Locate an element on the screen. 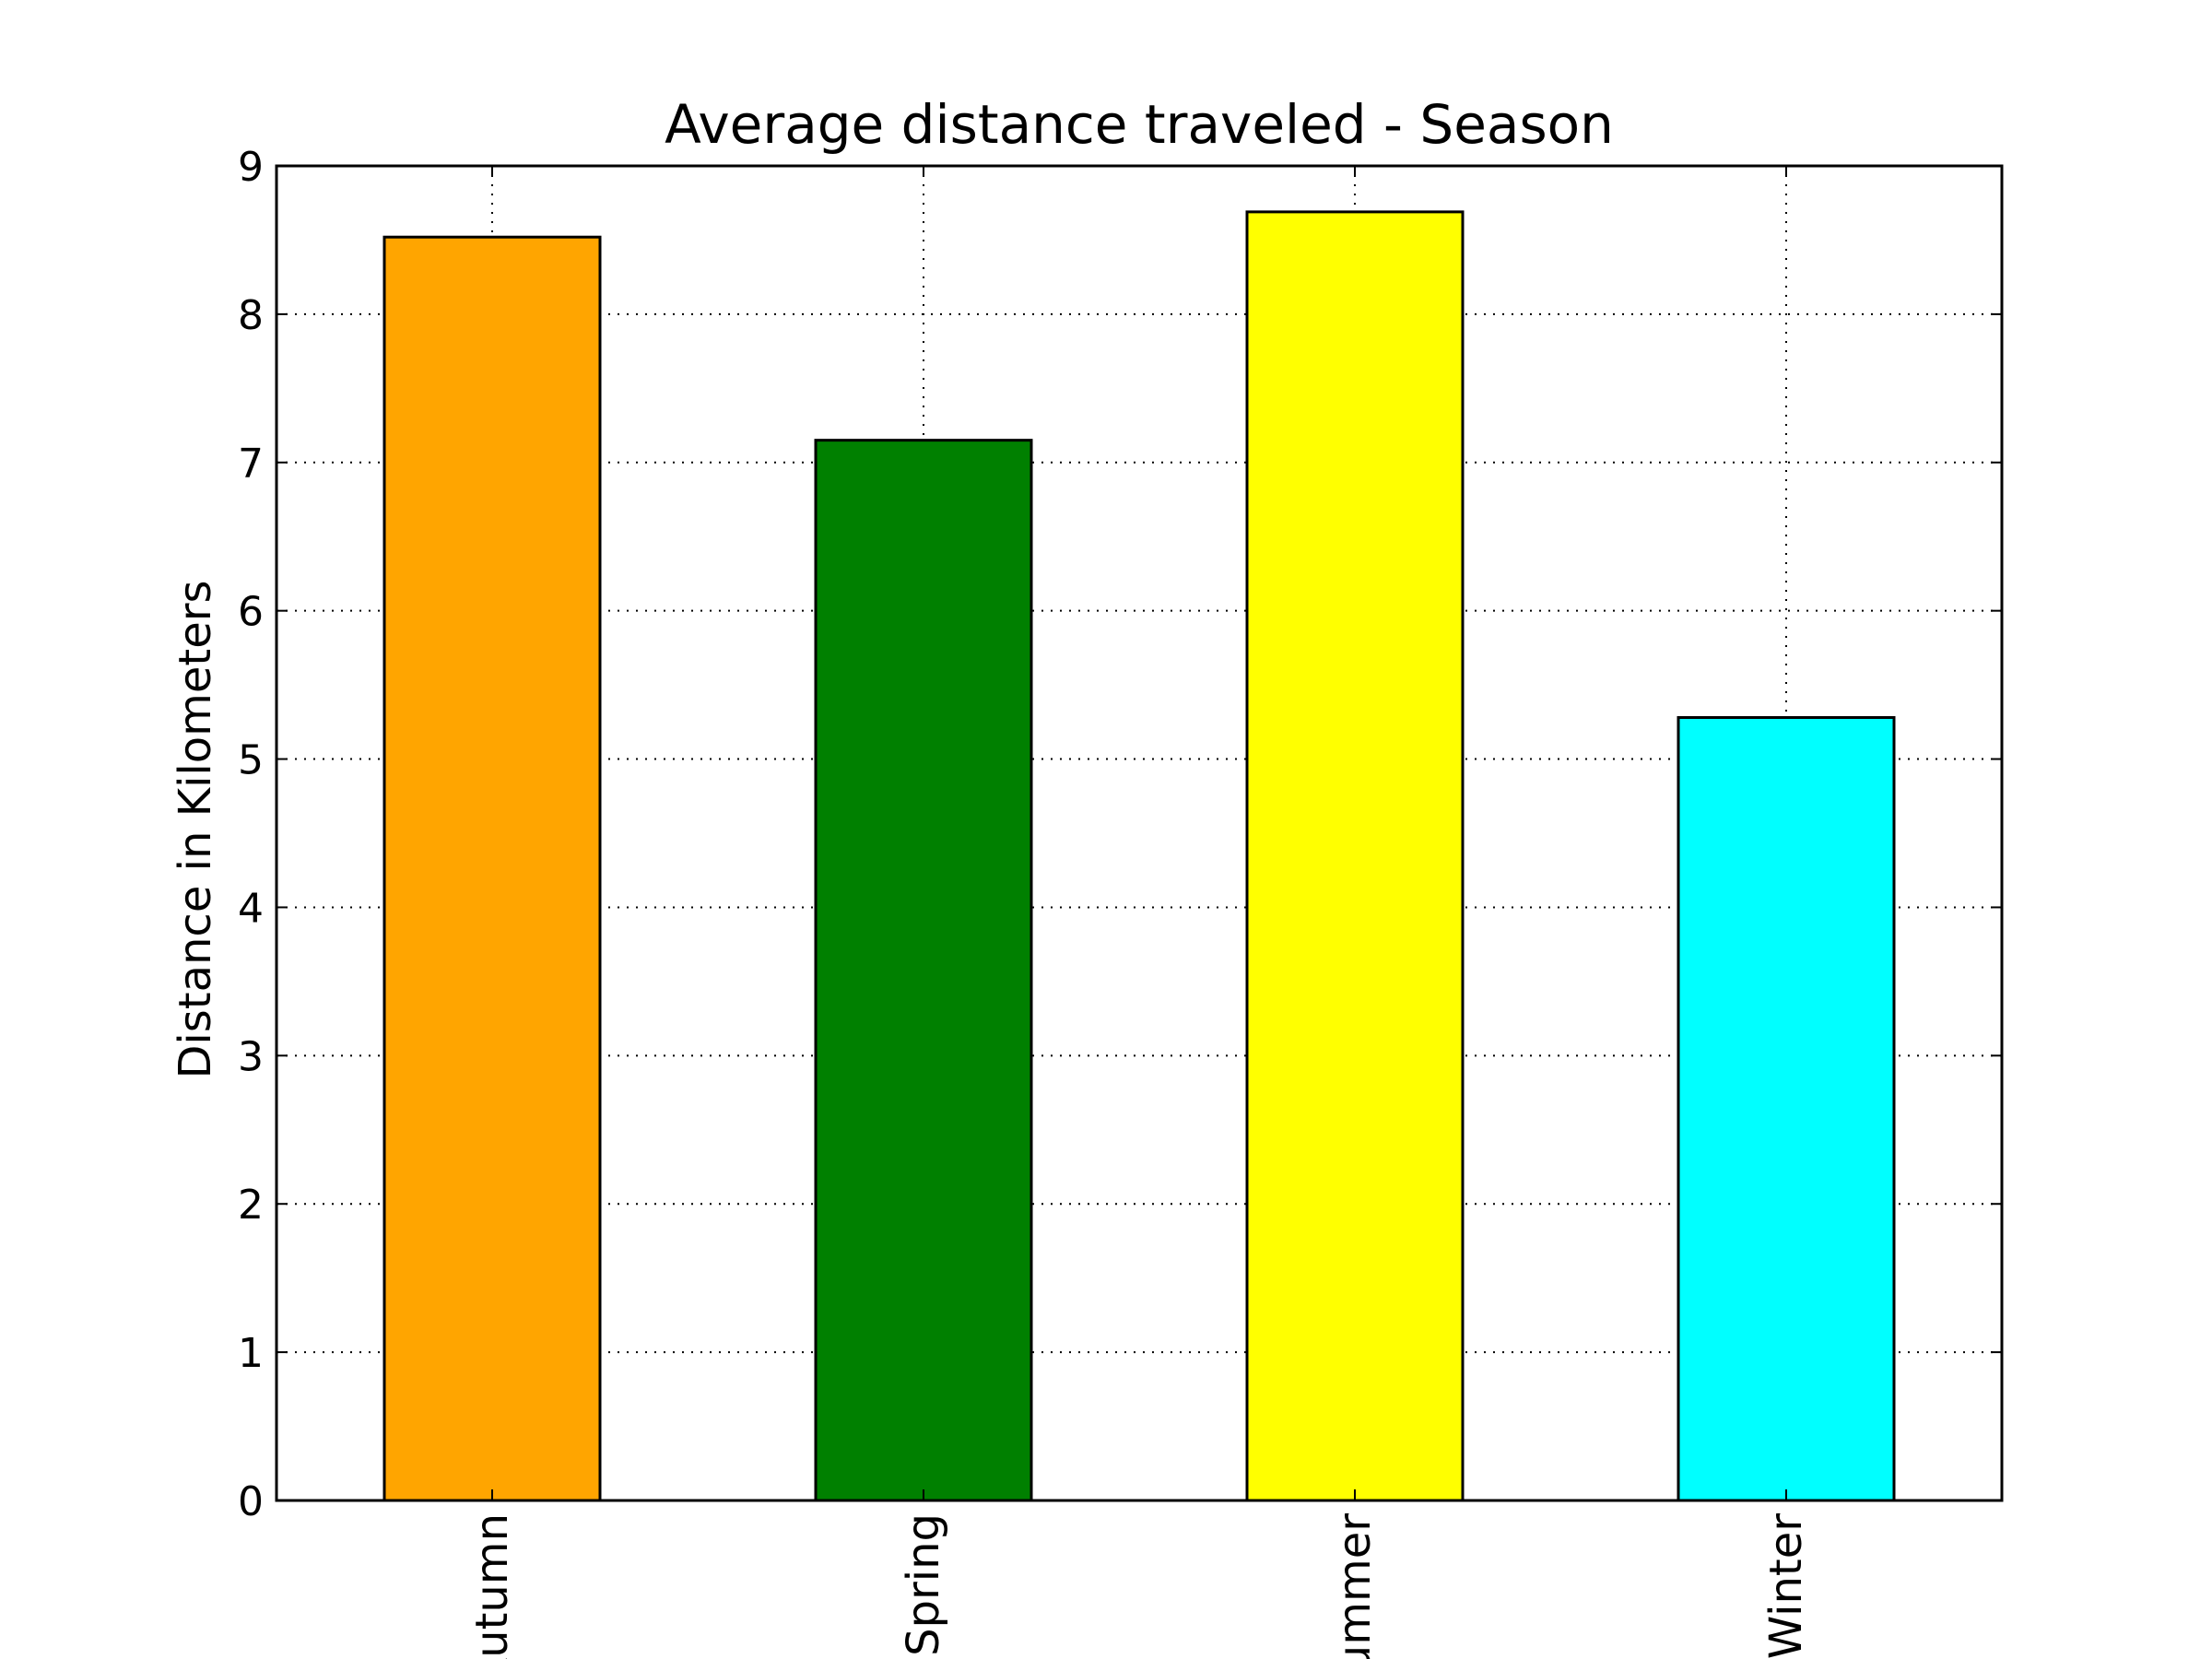 Image resolution: width=2212 pixels, height=1659 pixels. bar-summer is located at coordinates (1355, 856).